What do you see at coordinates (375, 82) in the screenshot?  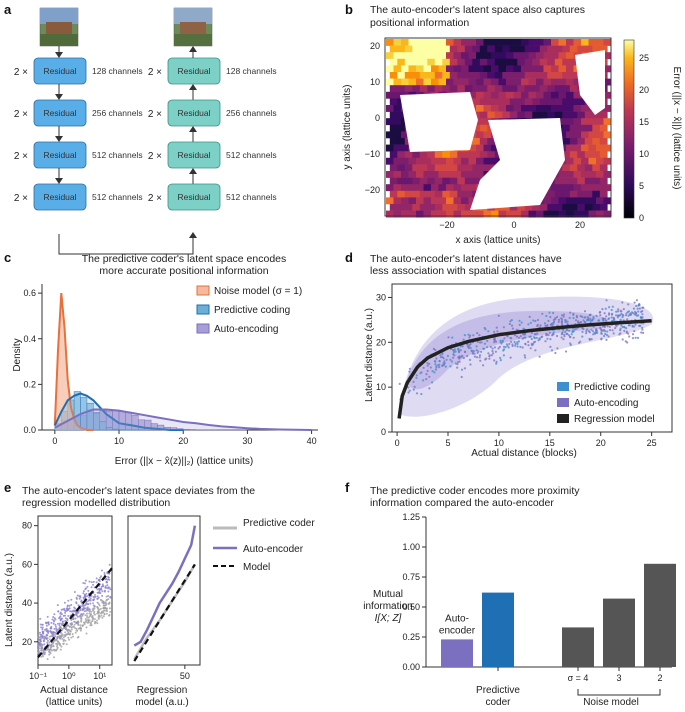 I see `b-ytick: 10` at bounding box center [375, 82].